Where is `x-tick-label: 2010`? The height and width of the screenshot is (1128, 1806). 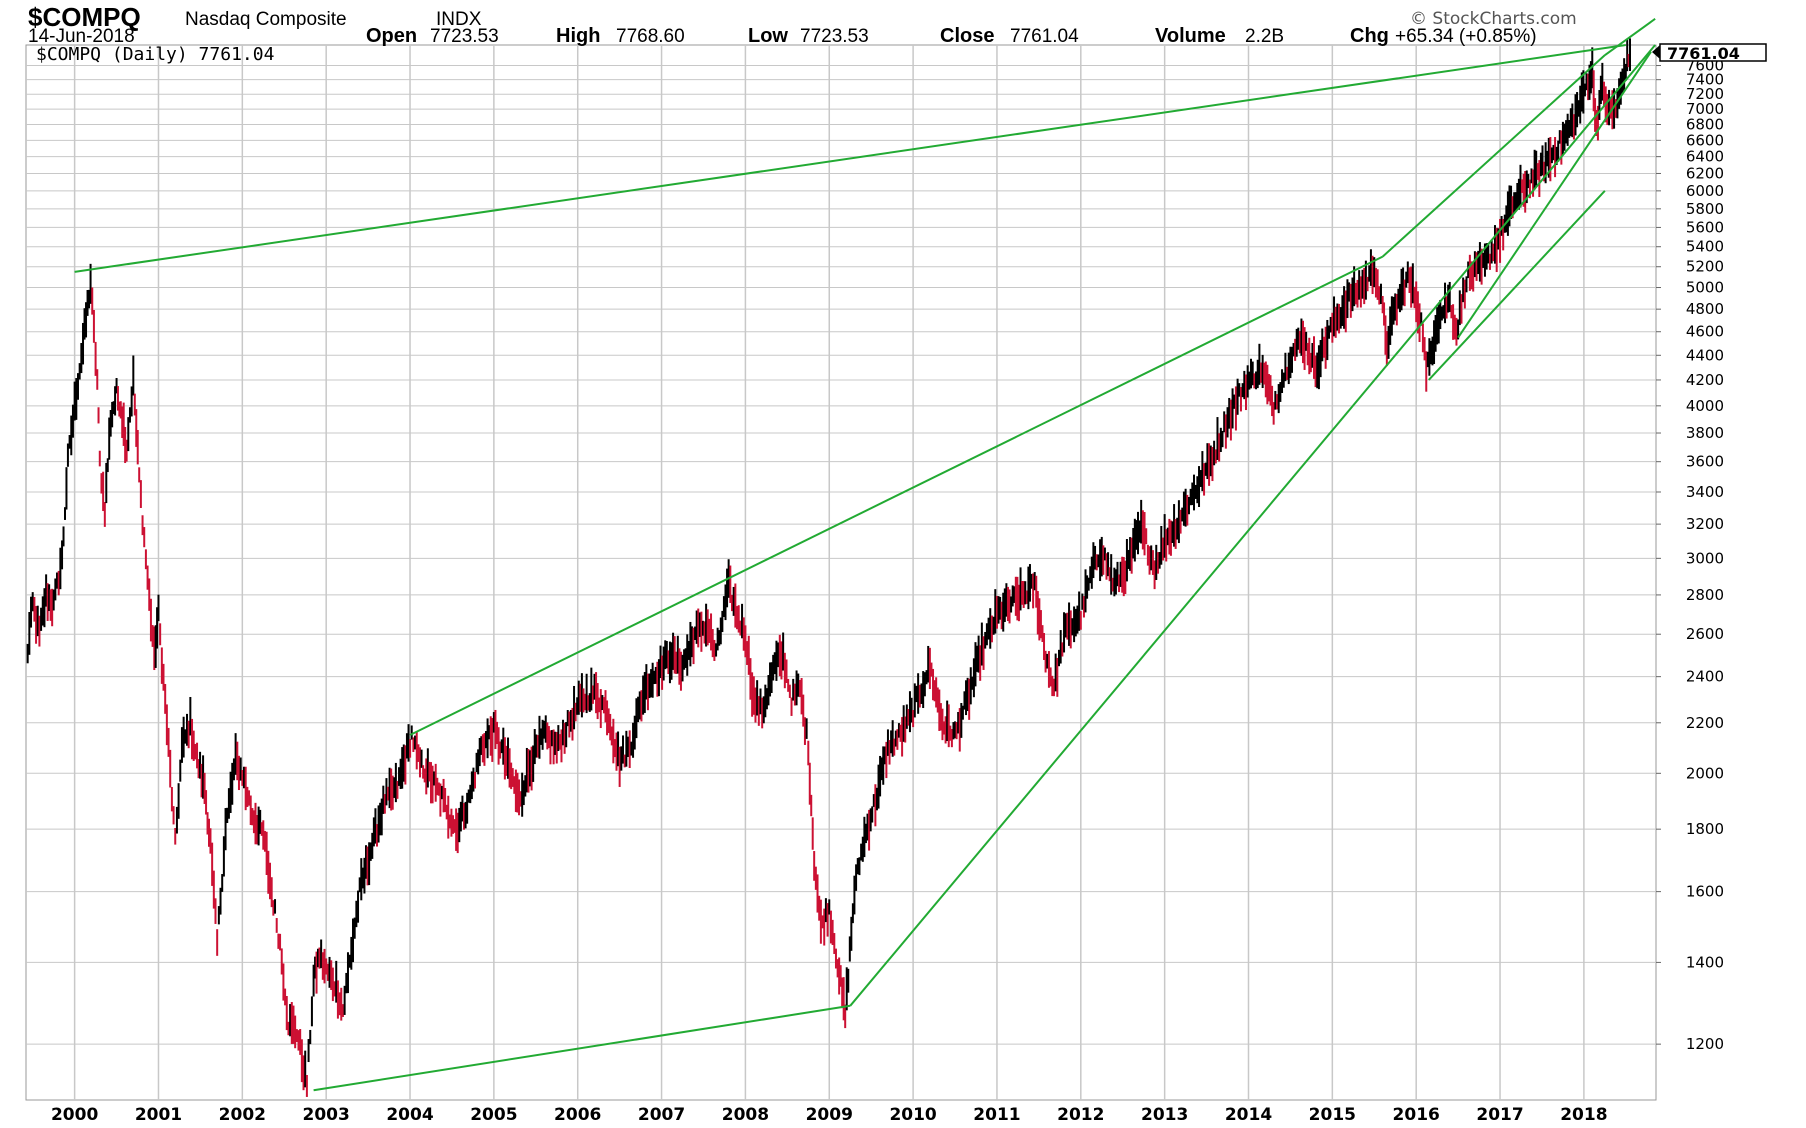 x-tick-label: 2010 is located at coordinates (912, 1115).